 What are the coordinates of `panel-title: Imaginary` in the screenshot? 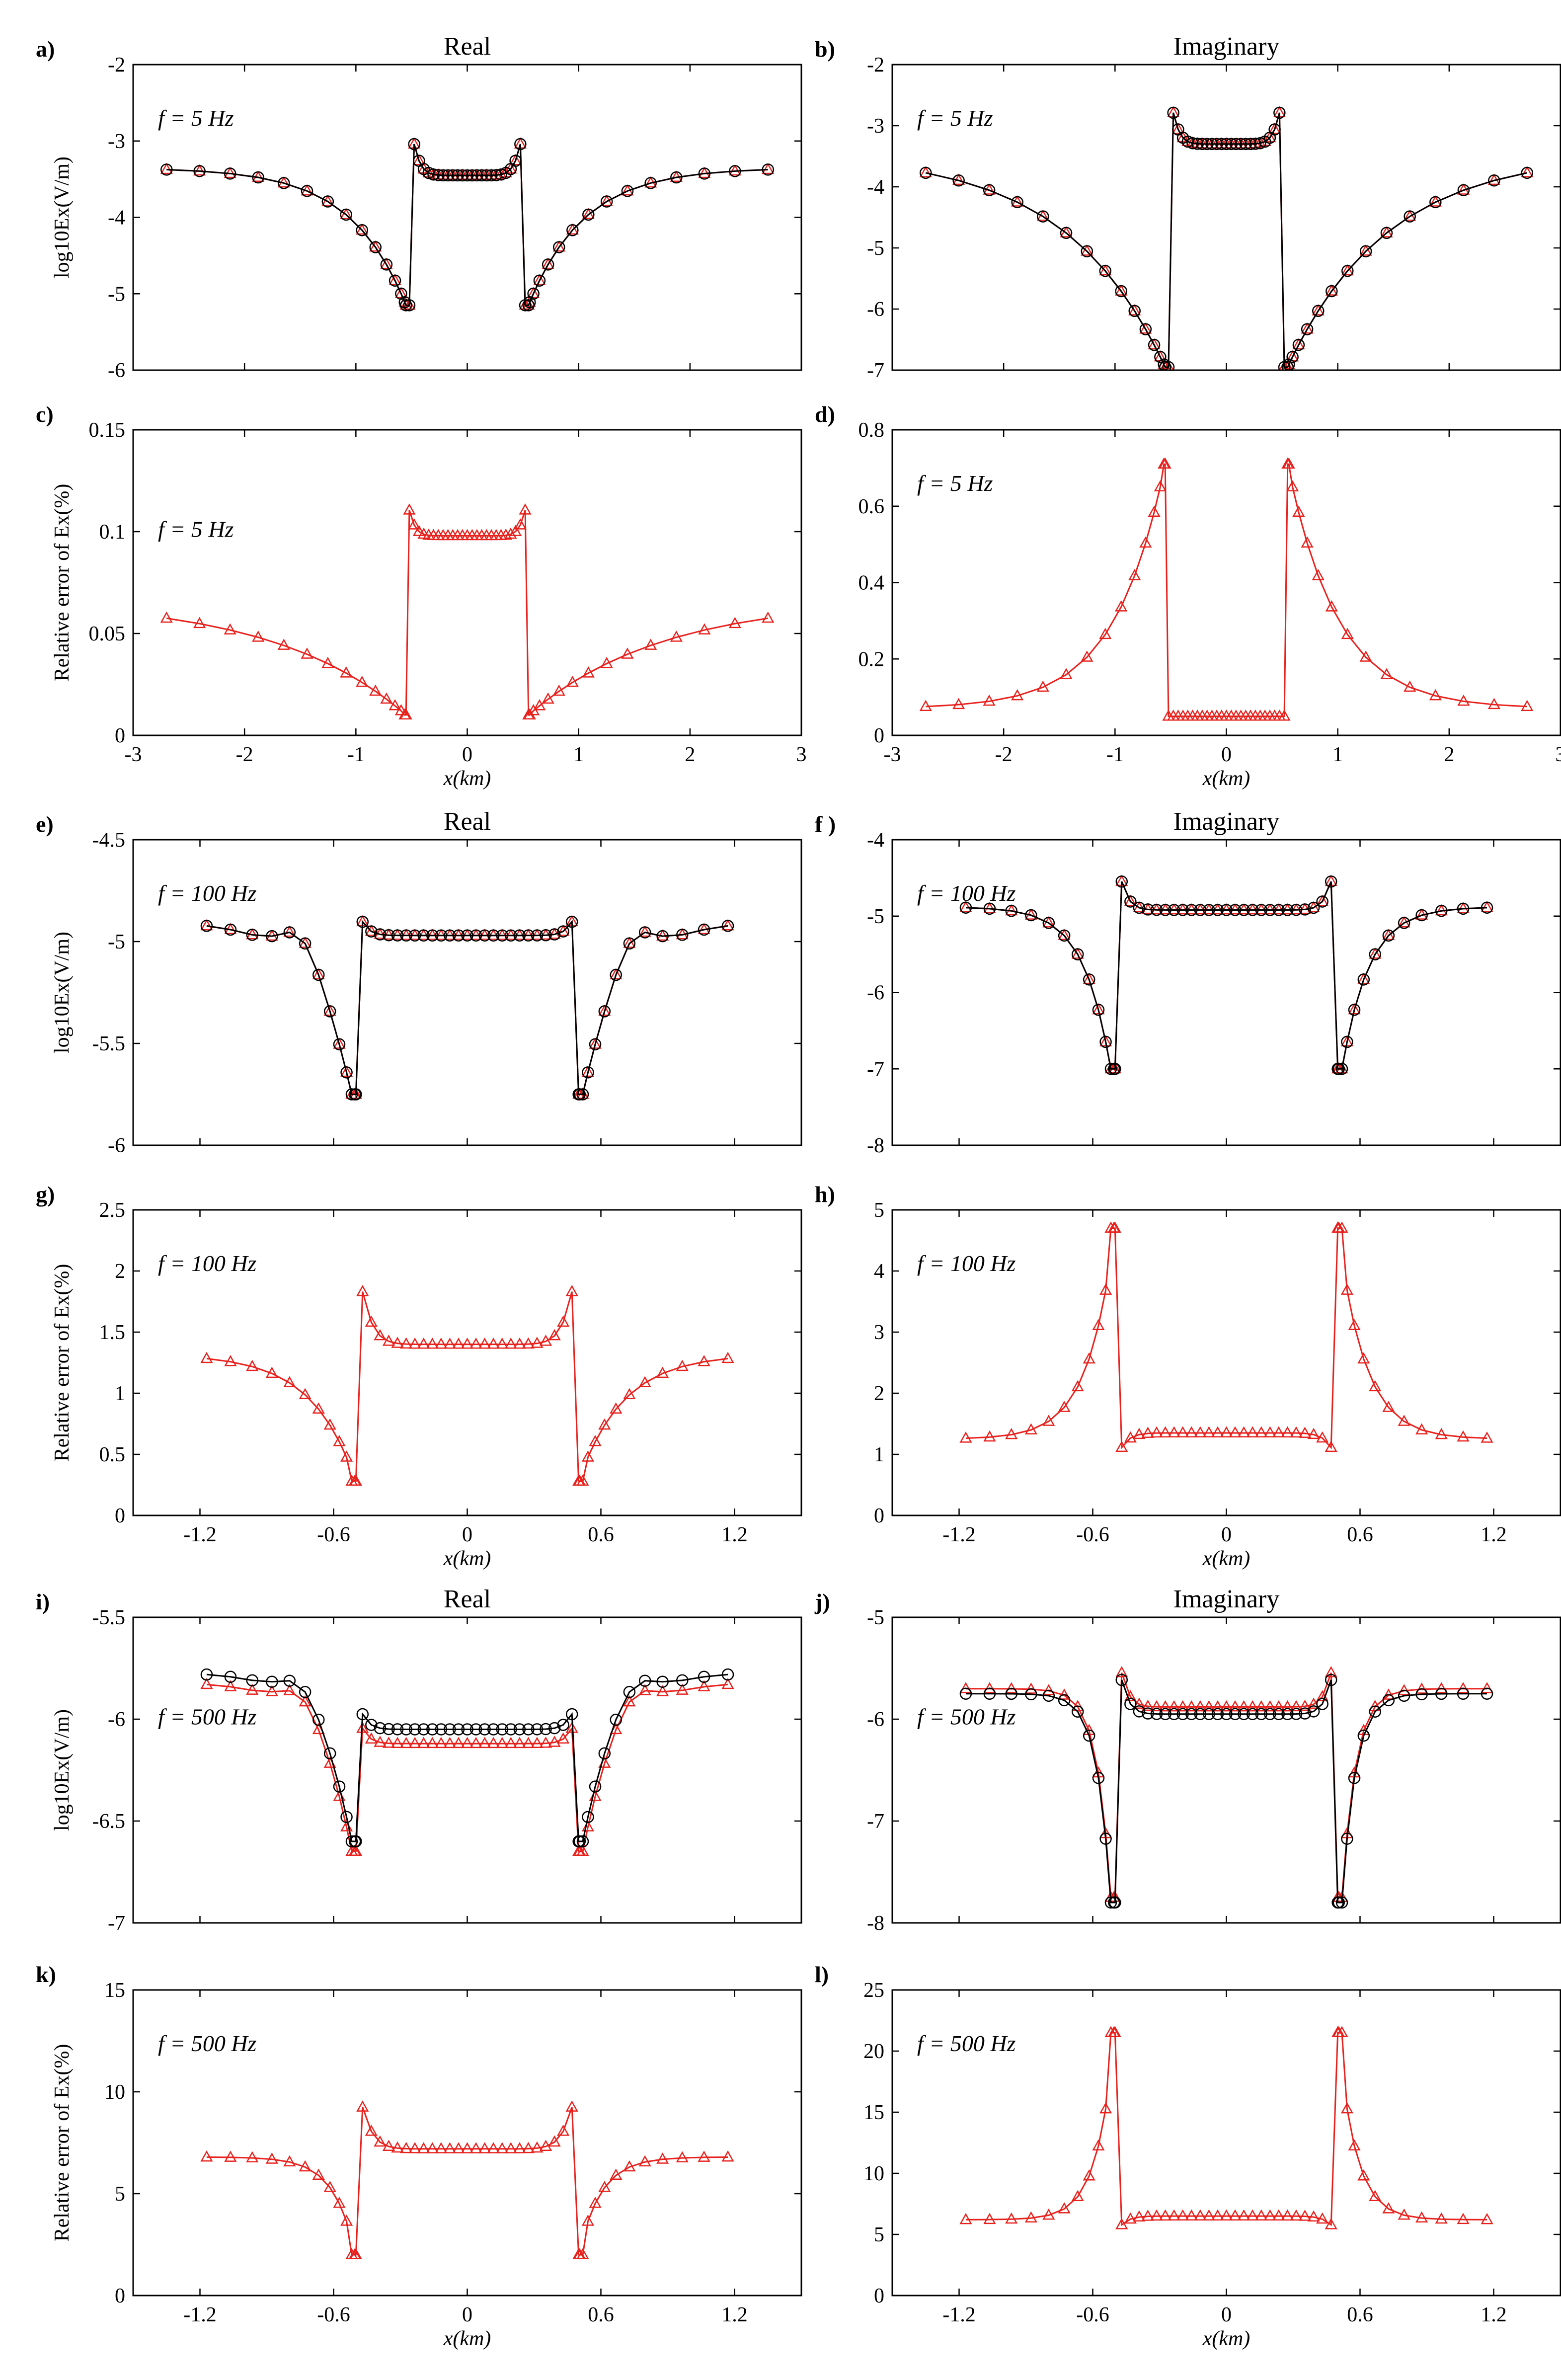 It's located at (1226, 1599).